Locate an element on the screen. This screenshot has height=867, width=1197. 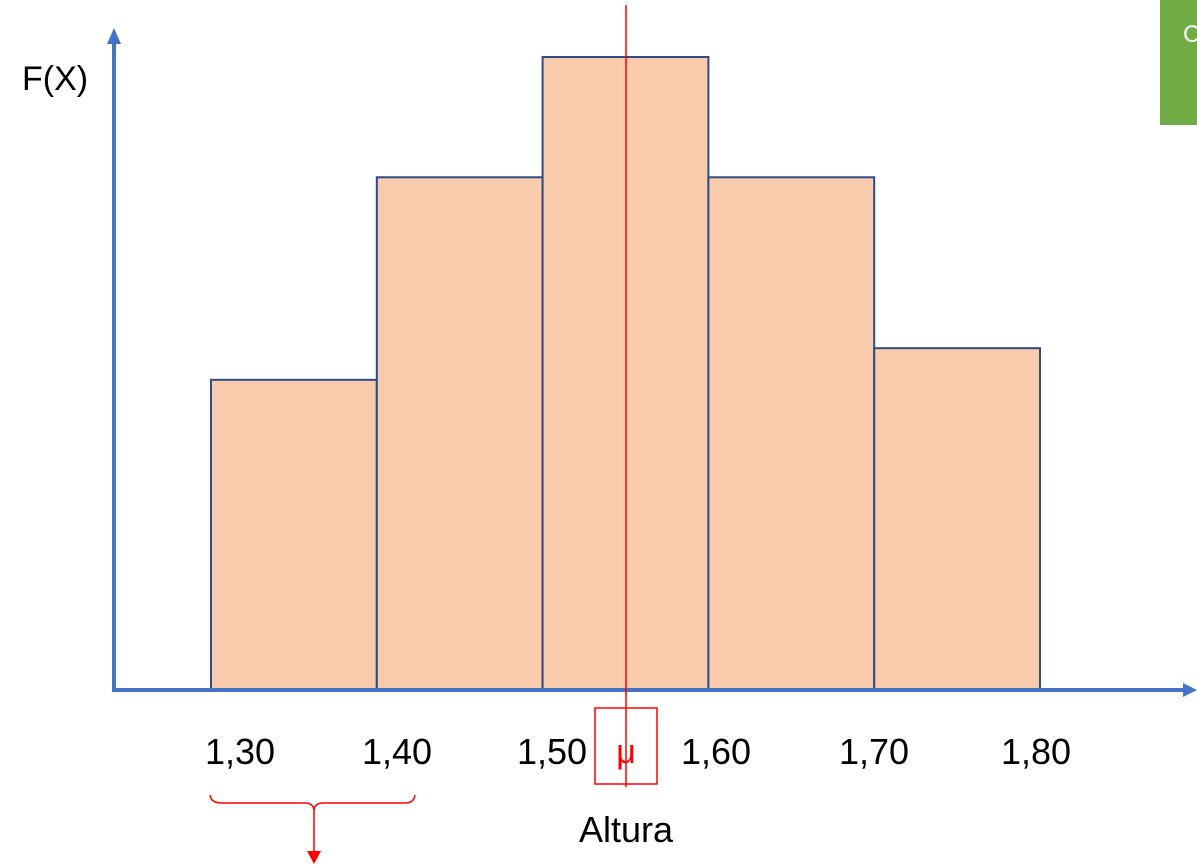
x-axis-label: Altura is located at coordinates (626, 829).